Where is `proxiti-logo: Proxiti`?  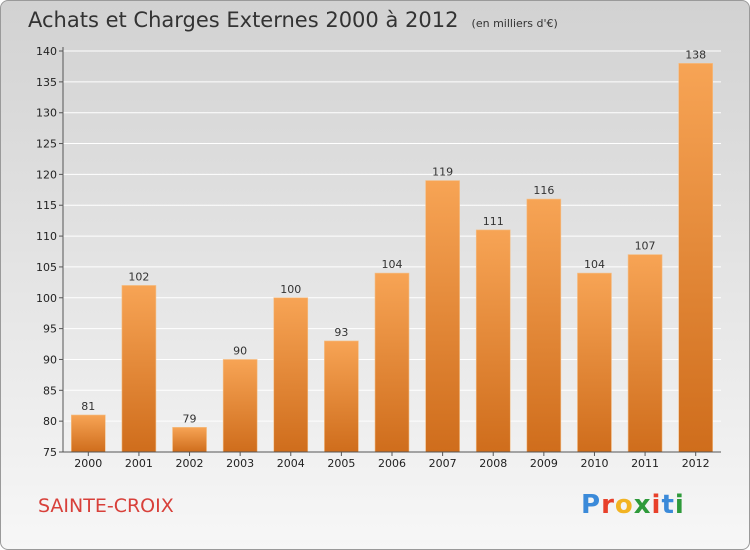
proxiti-logo: Proxiti is located at coordinates (633, 505).